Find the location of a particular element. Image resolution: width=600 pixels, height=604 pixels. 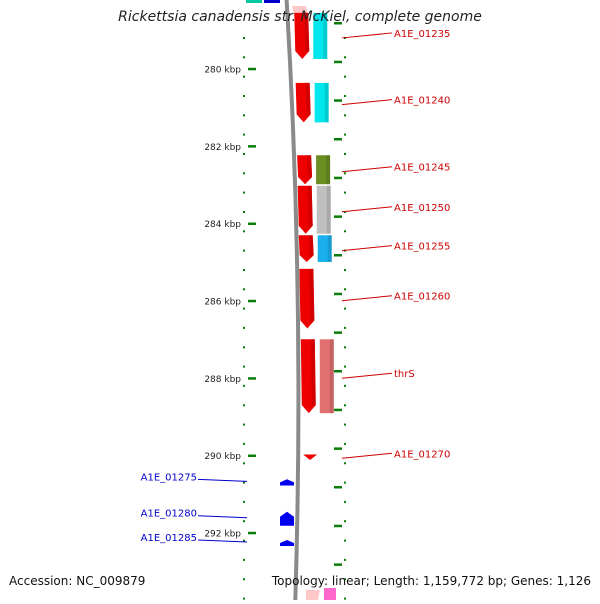

genome-backbone is located at coordinates (292, 302).